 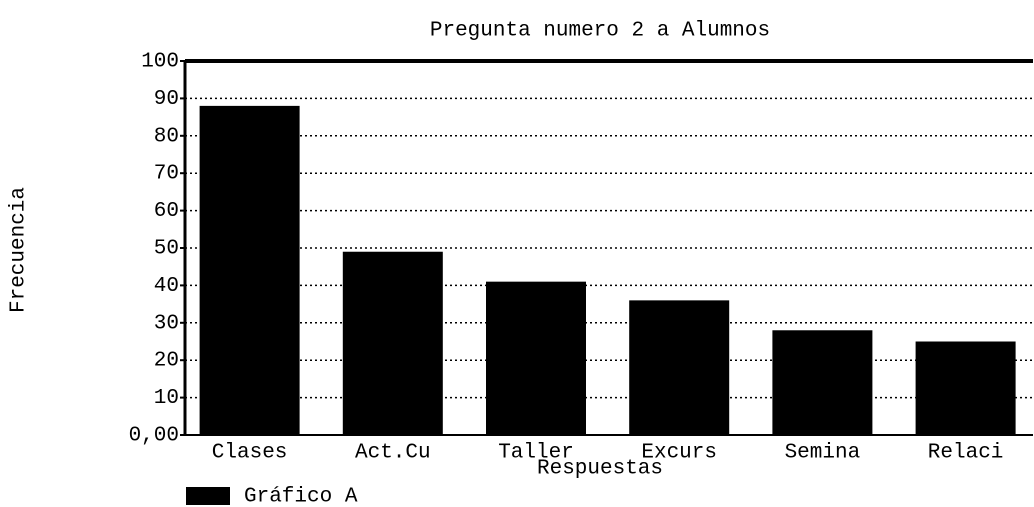 What do you see at coordinates (166, 136) in the screenshot?
I see `y-tick-label: 80` at bounding box center [166, 136].